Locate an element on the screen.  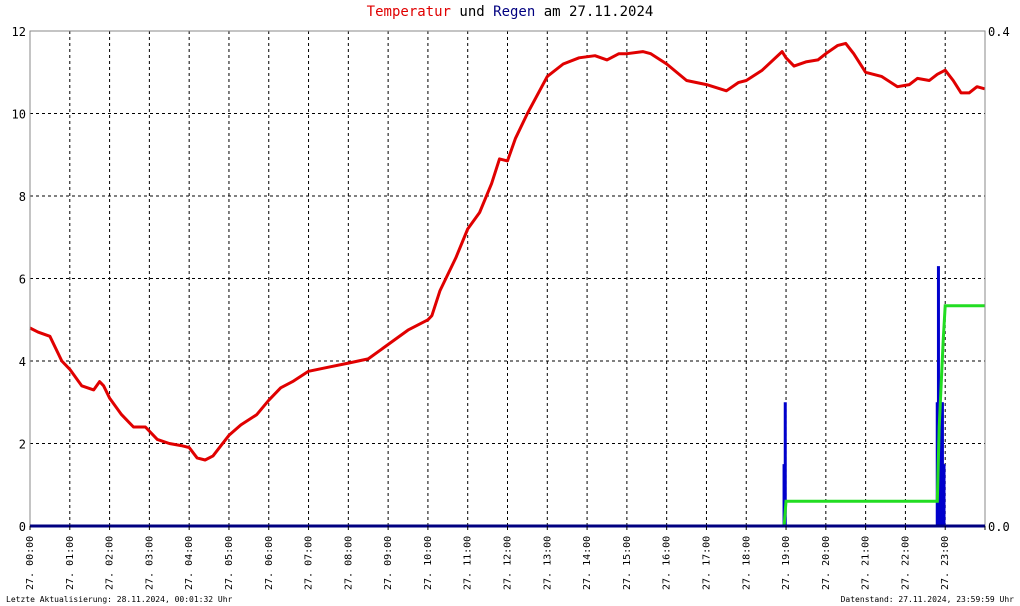
y-tick-label: 0 is located at coordinates (22, 527).